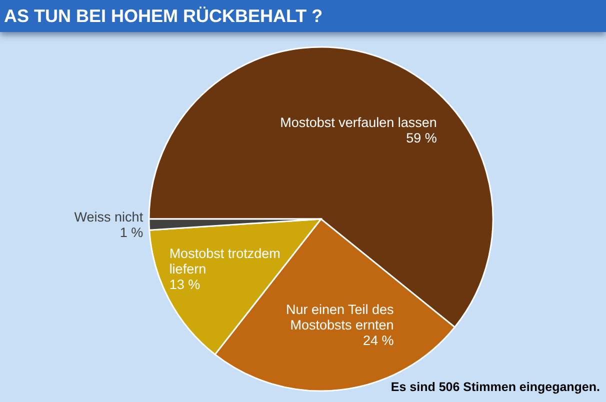  I want to click on data-label: 59 %, so click(421, 138).